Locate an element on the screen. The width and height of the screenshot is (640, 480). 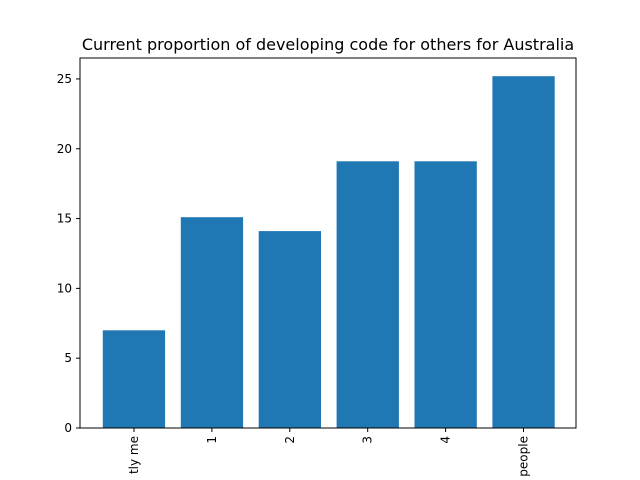
x-tick-label-5: people is located at coordinates (524, 456).